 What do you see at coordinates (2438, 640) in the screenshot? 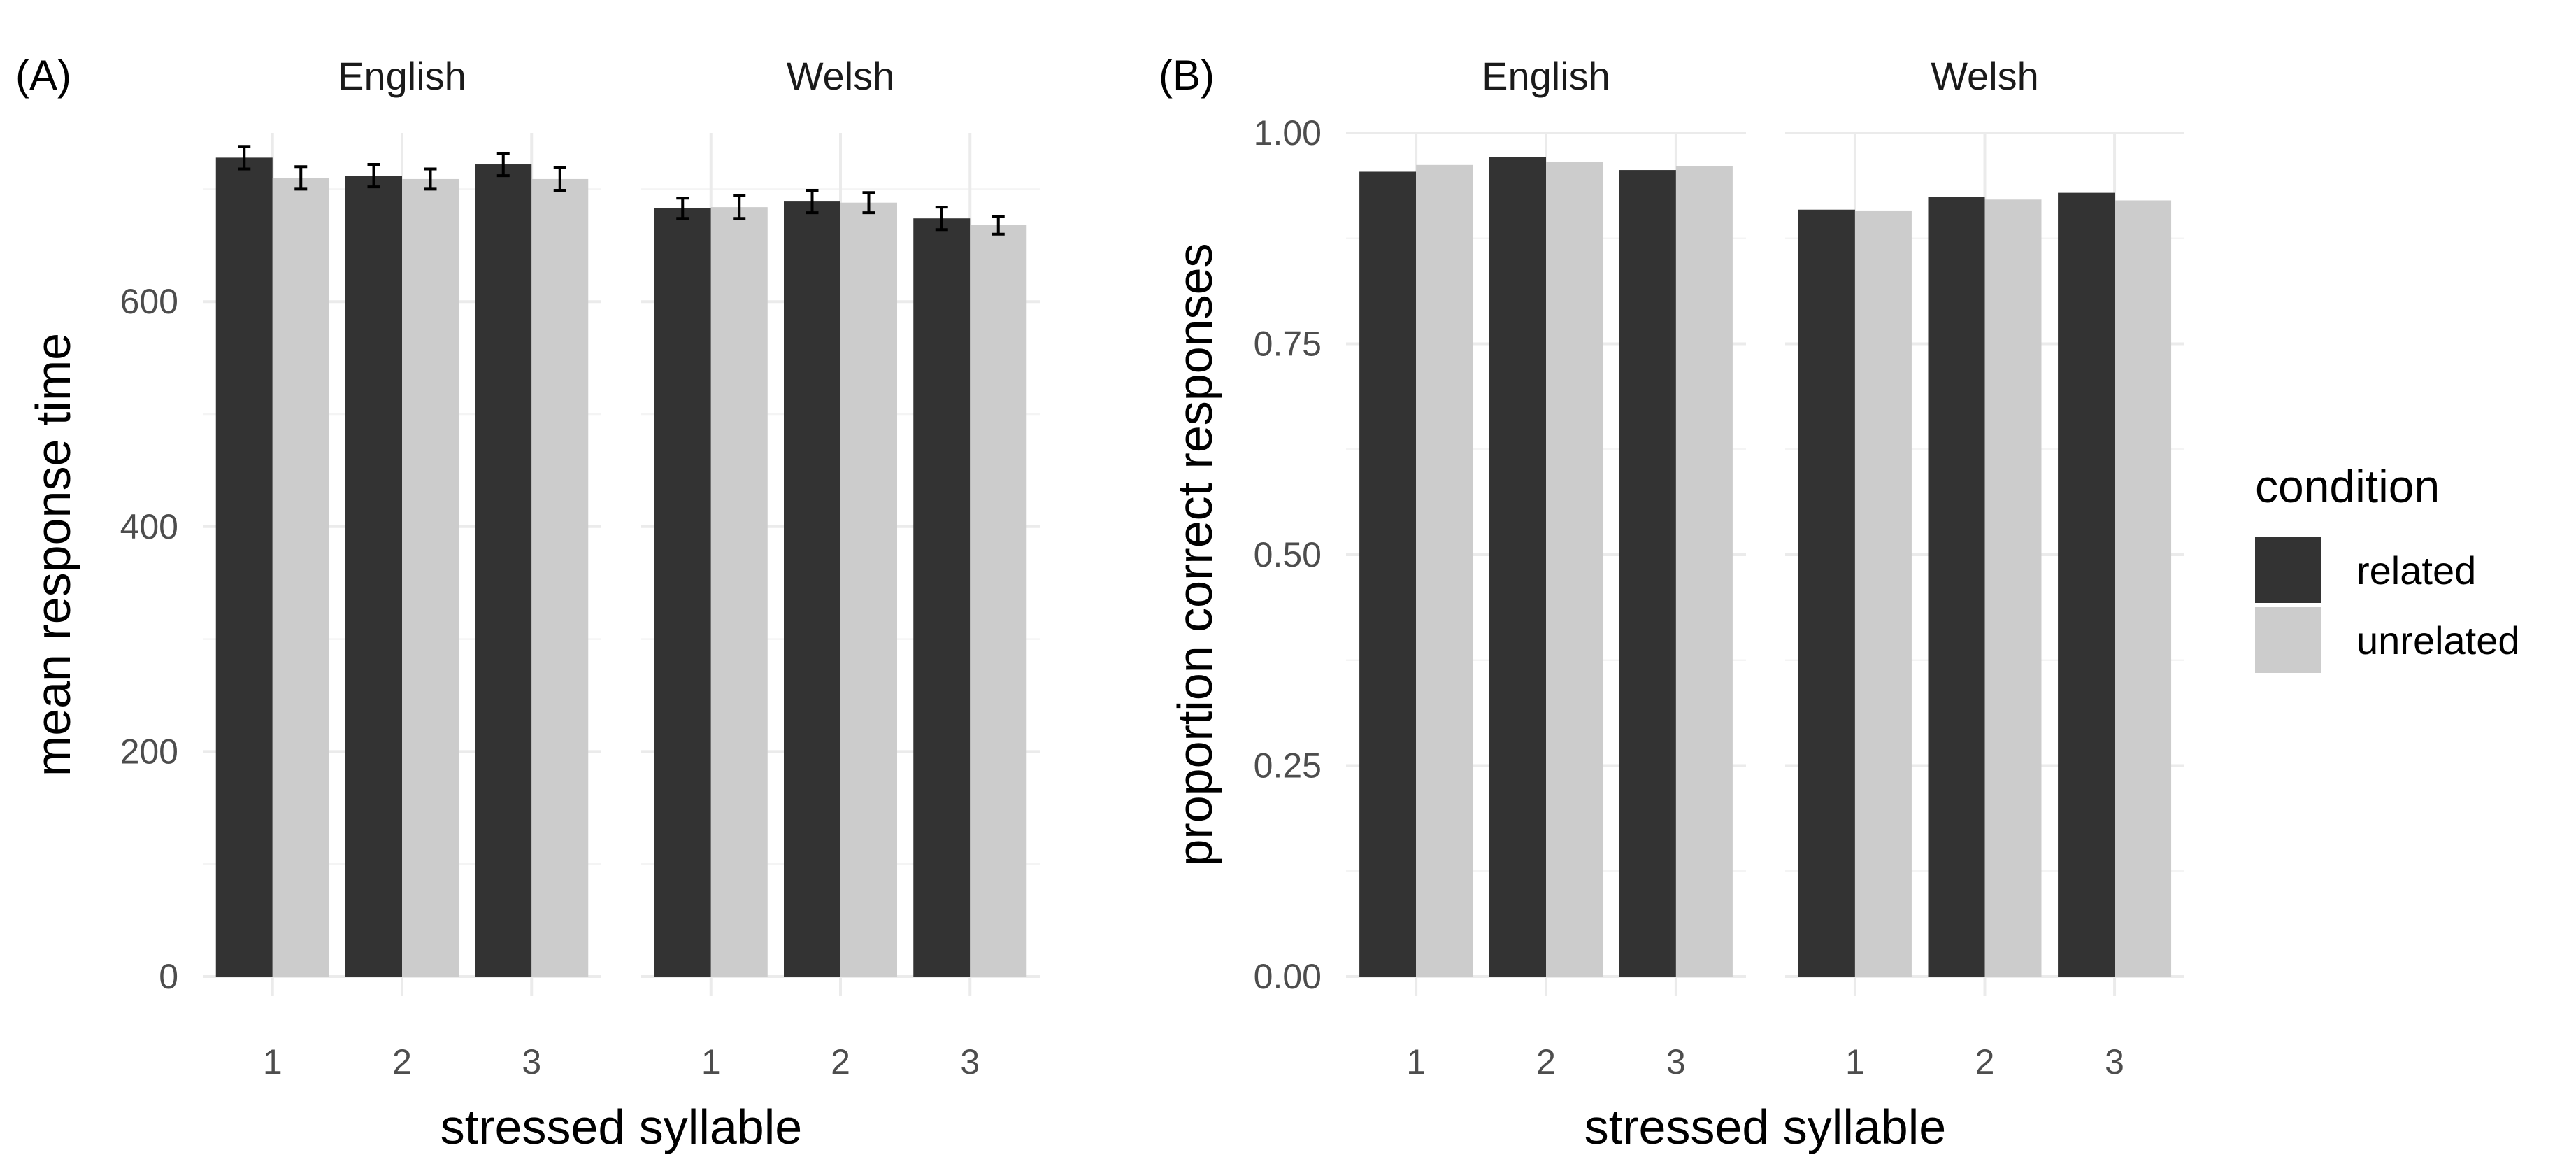
I see `legend-label-unrelated: unrelated` at bounding box center [2438, 640].